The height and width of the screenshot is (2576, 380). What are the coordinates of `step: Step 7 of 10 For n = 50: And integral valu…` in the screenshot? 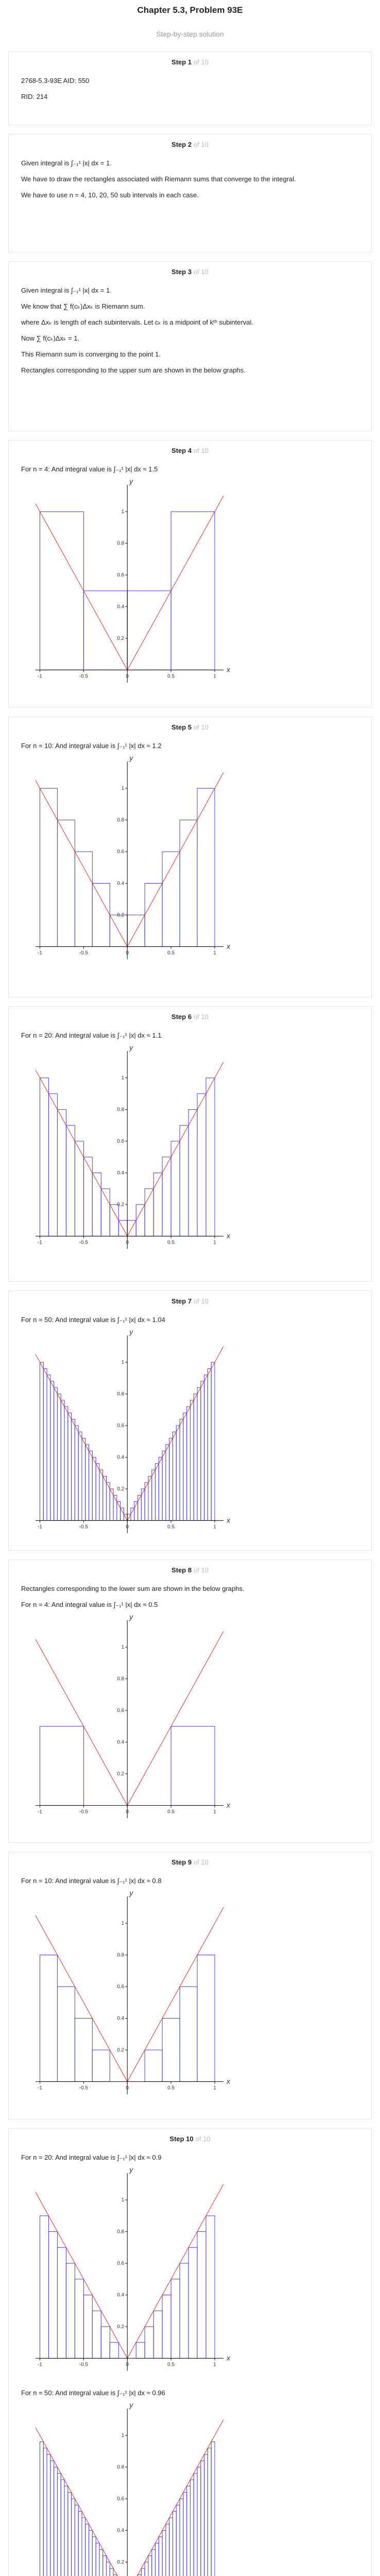 It's located at (190, 1421).